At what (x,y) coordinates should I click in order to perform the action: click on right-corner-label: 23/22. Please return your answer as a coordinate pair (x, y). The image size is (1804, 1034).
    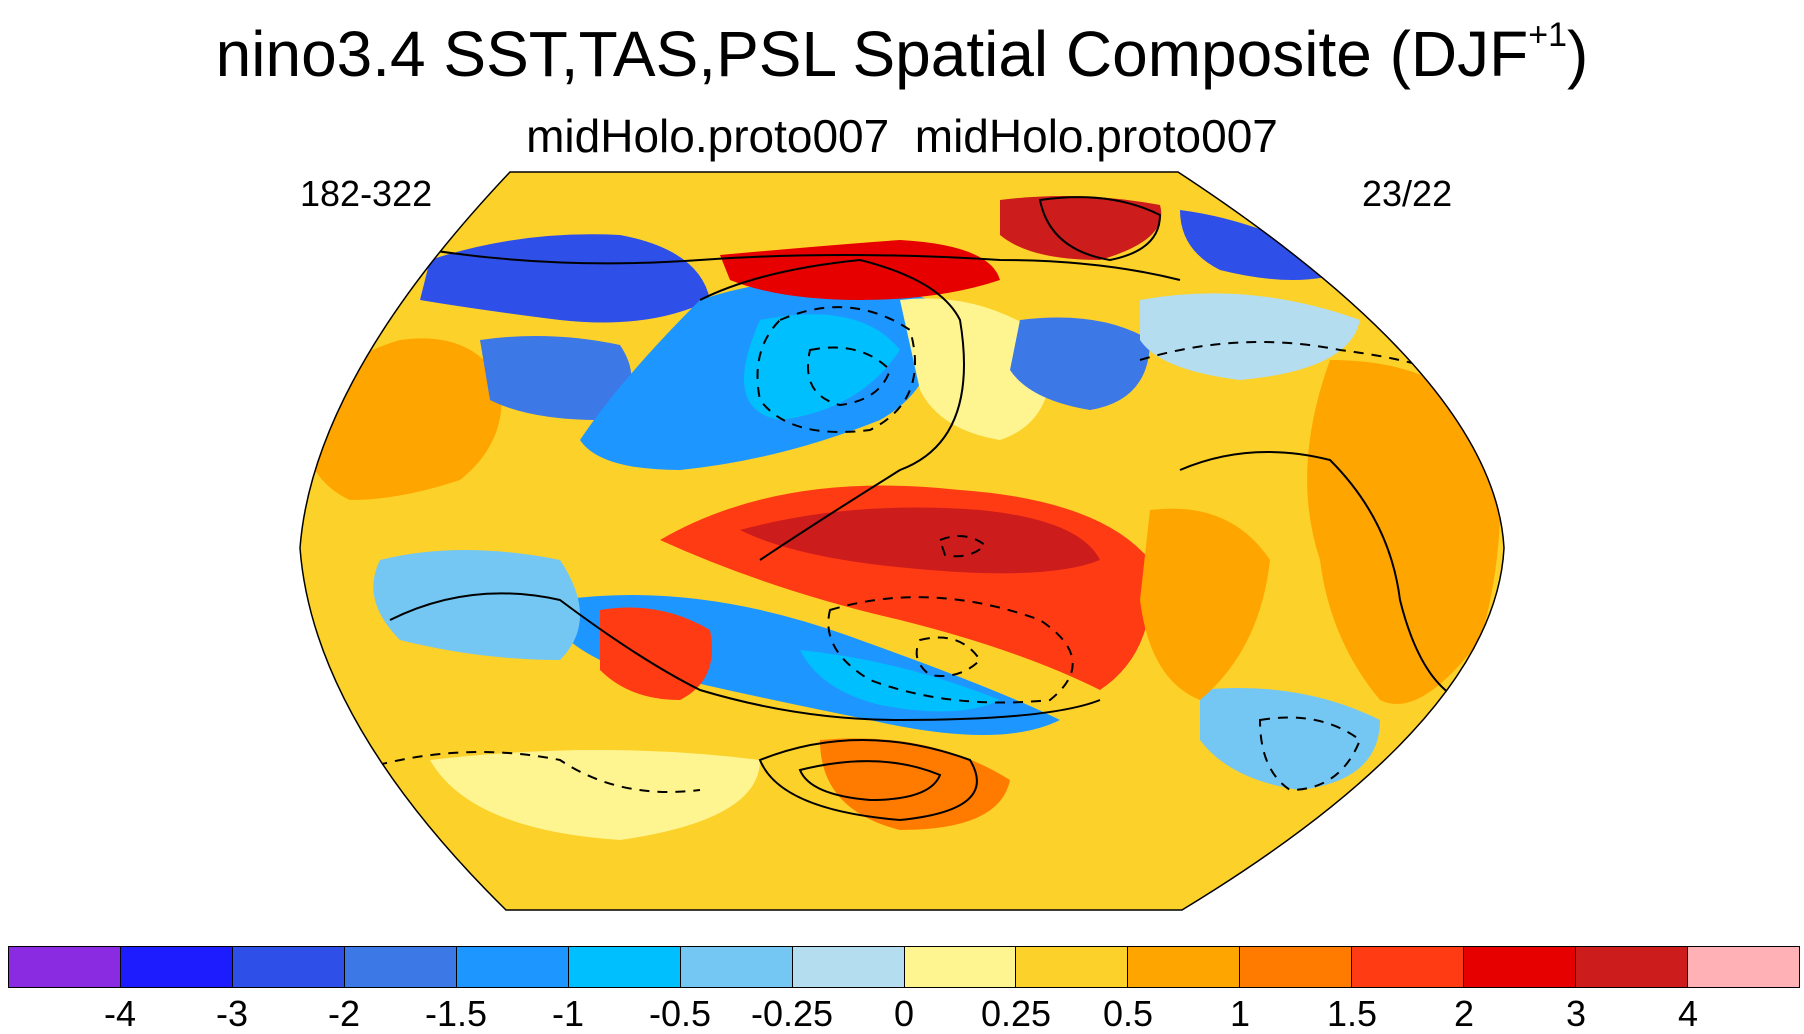
    Looking at the image, I should click on (1407, 193).